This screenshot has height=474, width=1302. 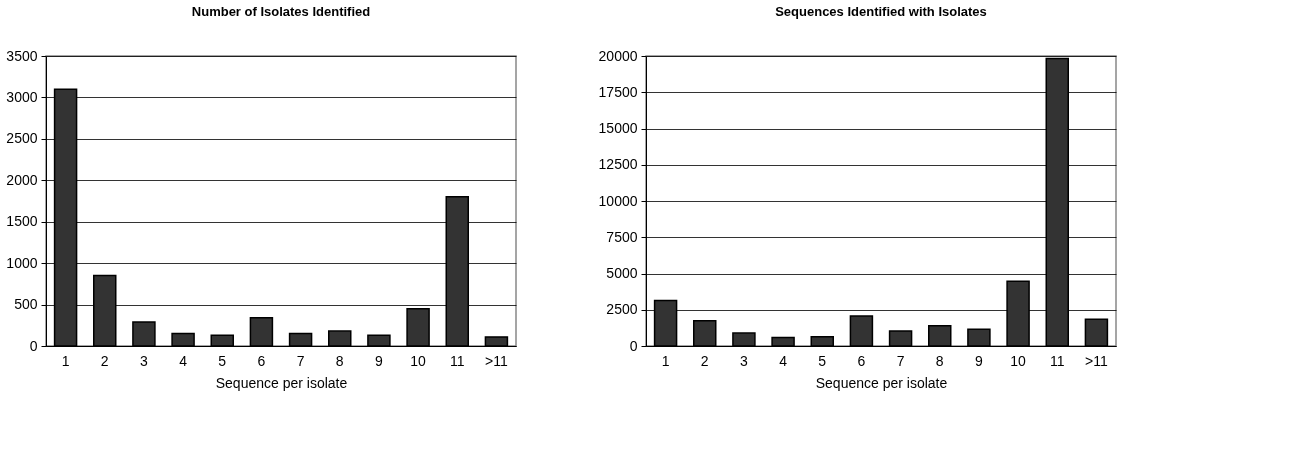 What do you see at coordinates (26, 304) in the screenshot?
I see `y-tick-label: 500` at bounding box center [26, 304].